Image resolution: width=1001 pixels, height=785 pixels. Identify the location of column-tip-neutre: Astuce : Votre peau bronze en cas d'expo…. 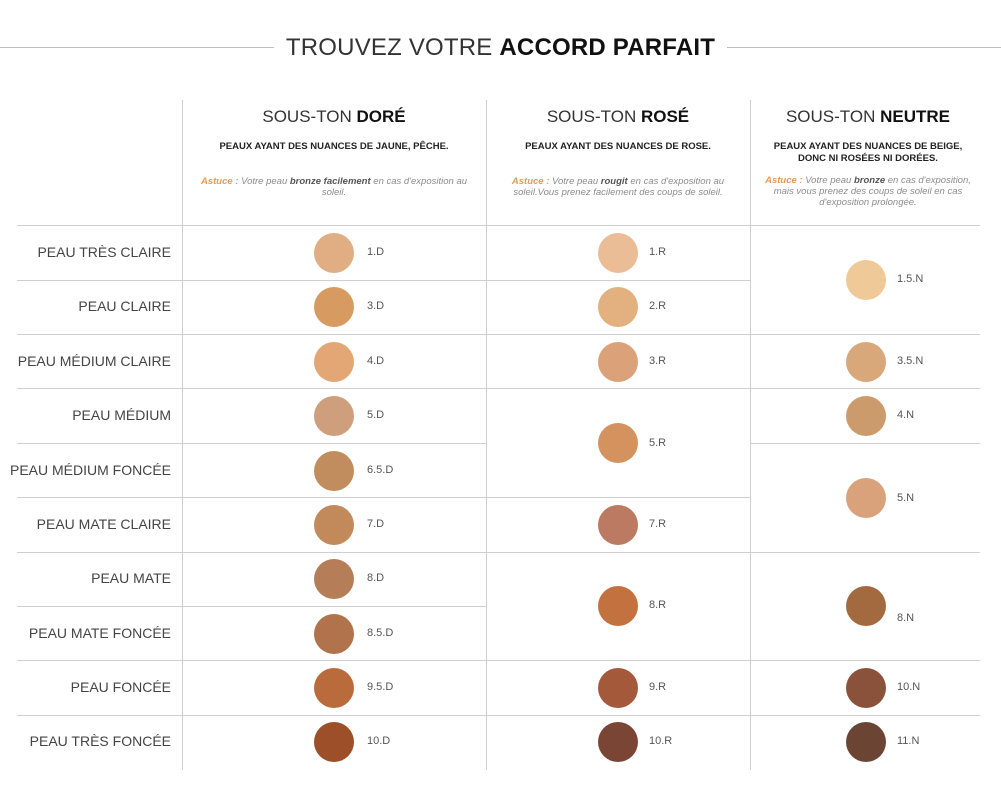
(868, 191).